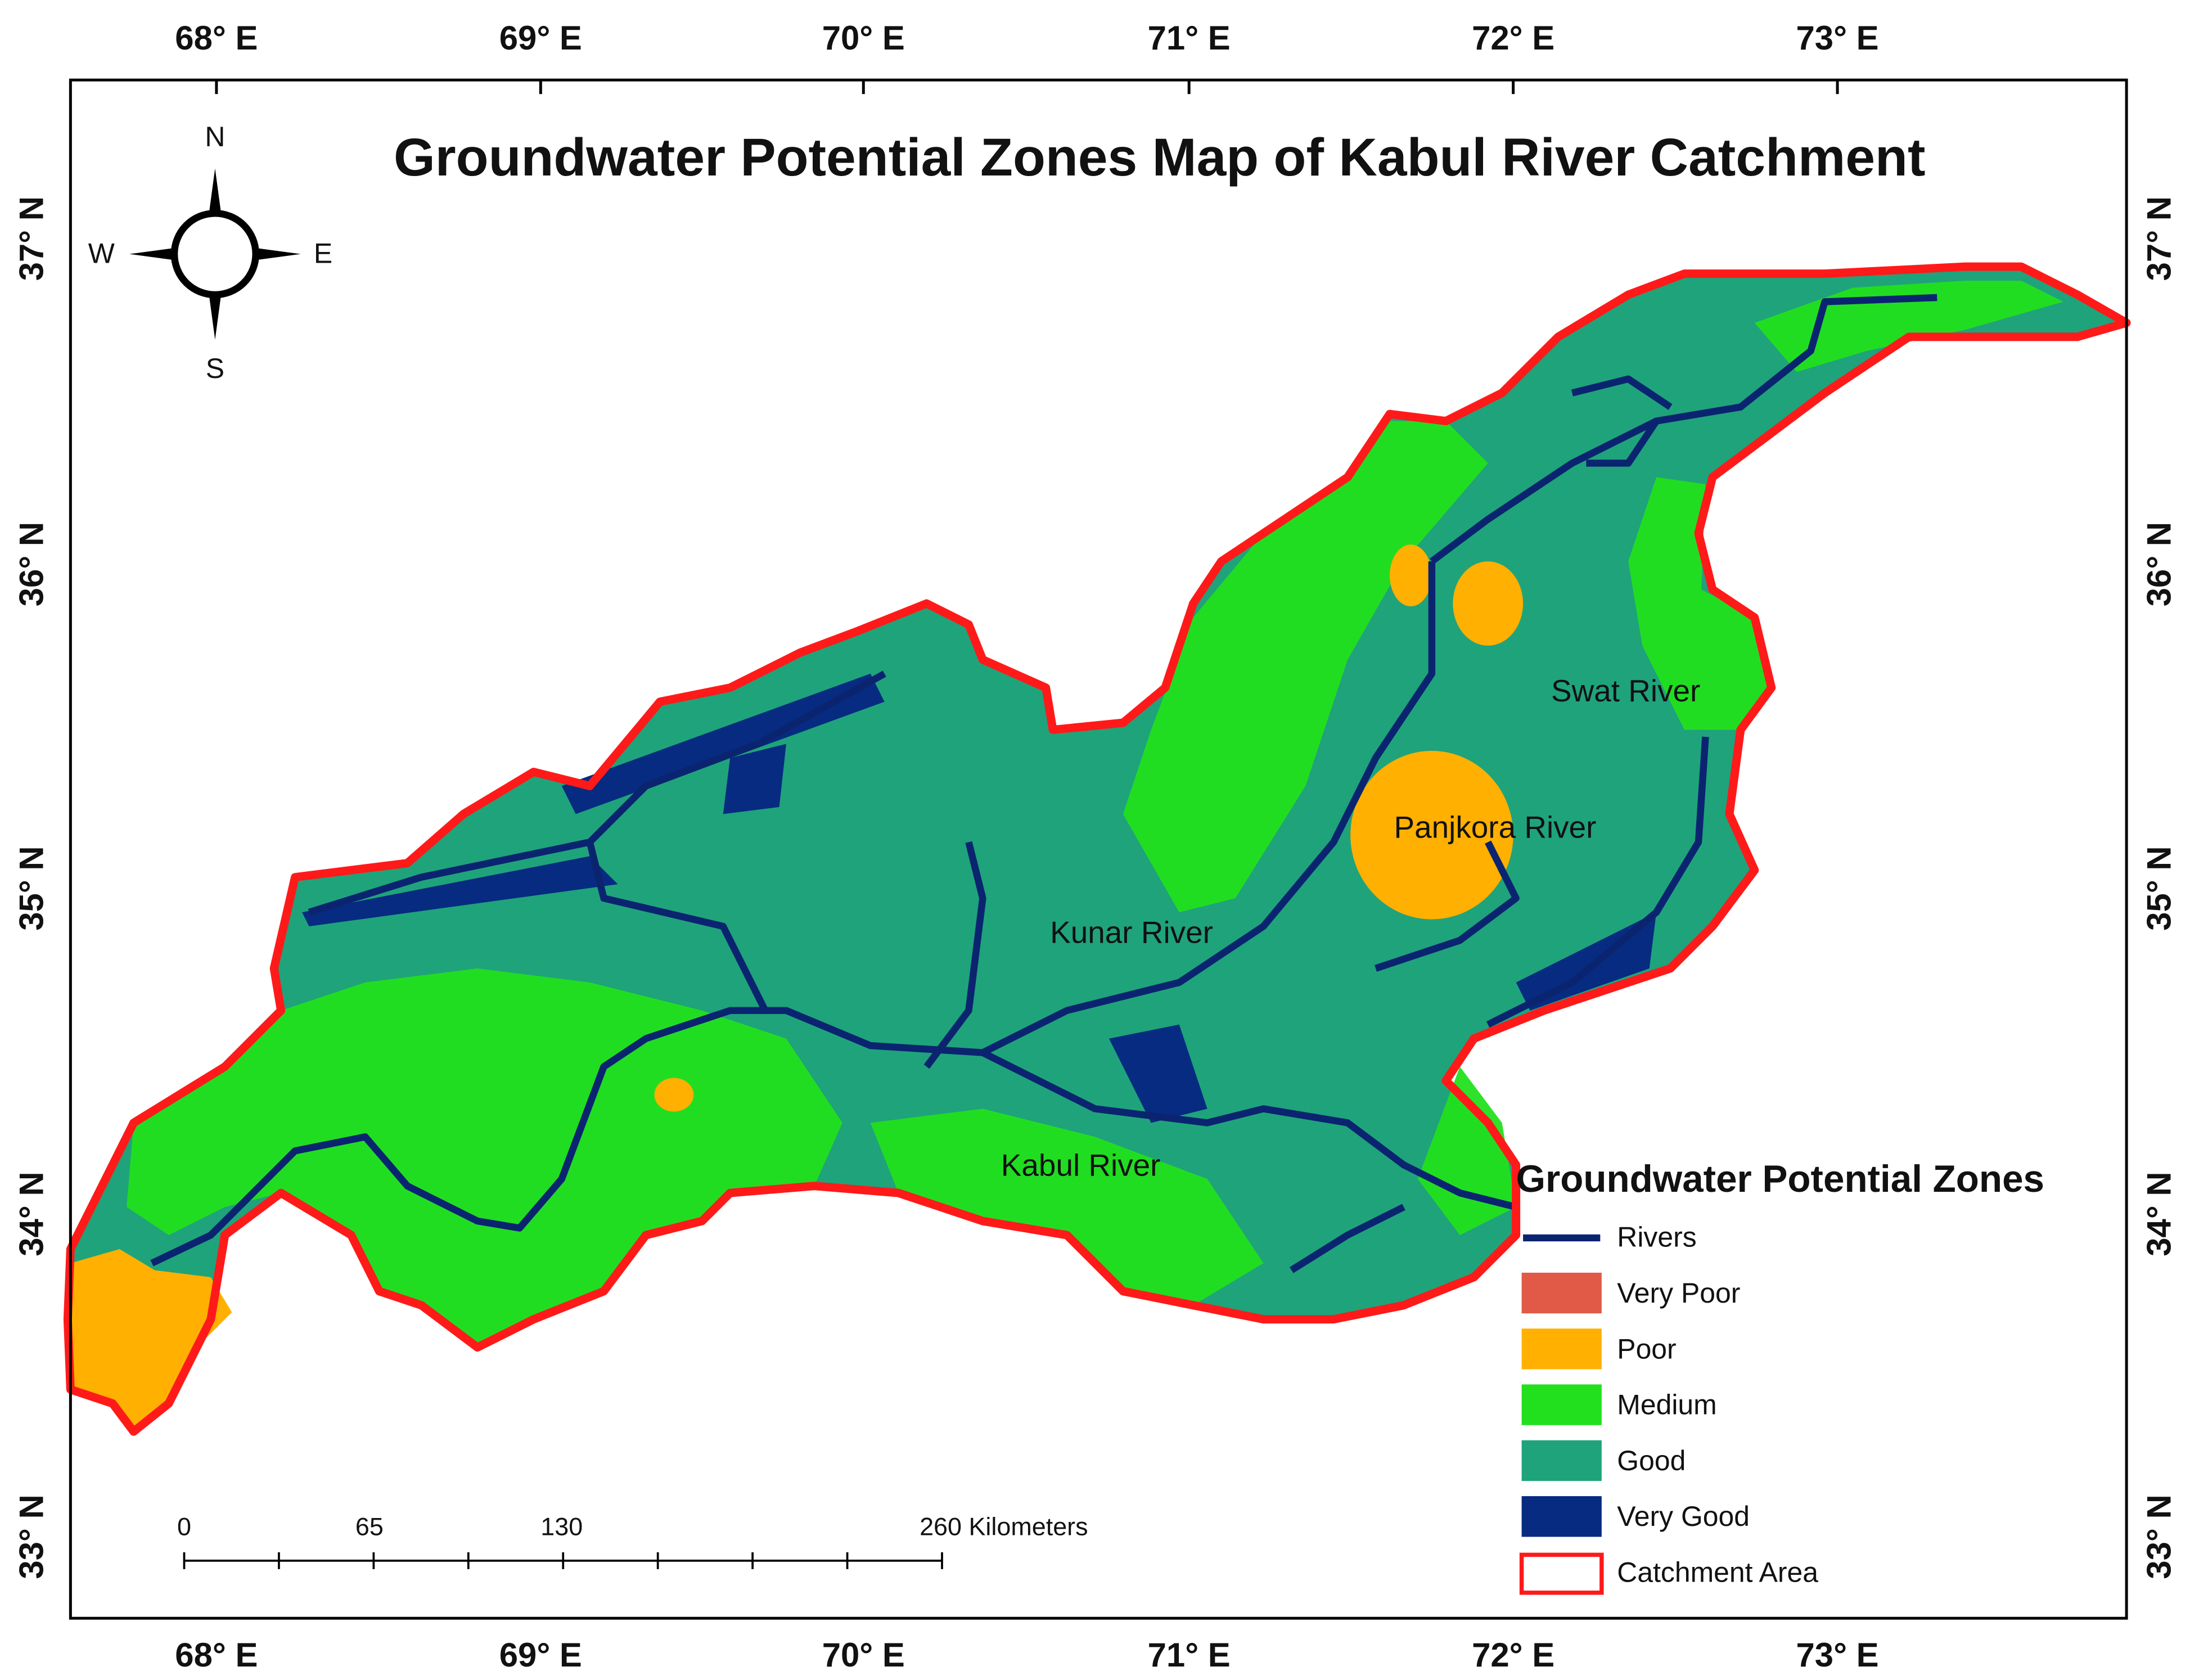  What do you see at coordinates (1131, 932) in the screenshot?
I see `river-label: Kunar River` at bounding box center [1131, 932].